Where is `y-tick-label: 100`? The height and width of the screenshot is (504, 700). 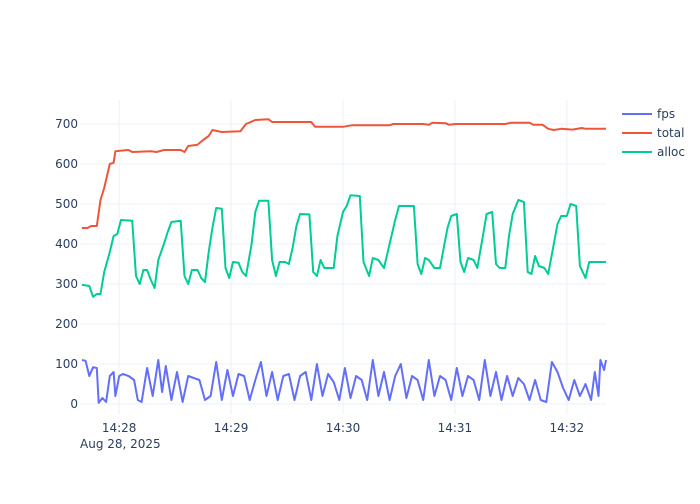
y-tick-label: 100 is located at coordinates (66, 364).